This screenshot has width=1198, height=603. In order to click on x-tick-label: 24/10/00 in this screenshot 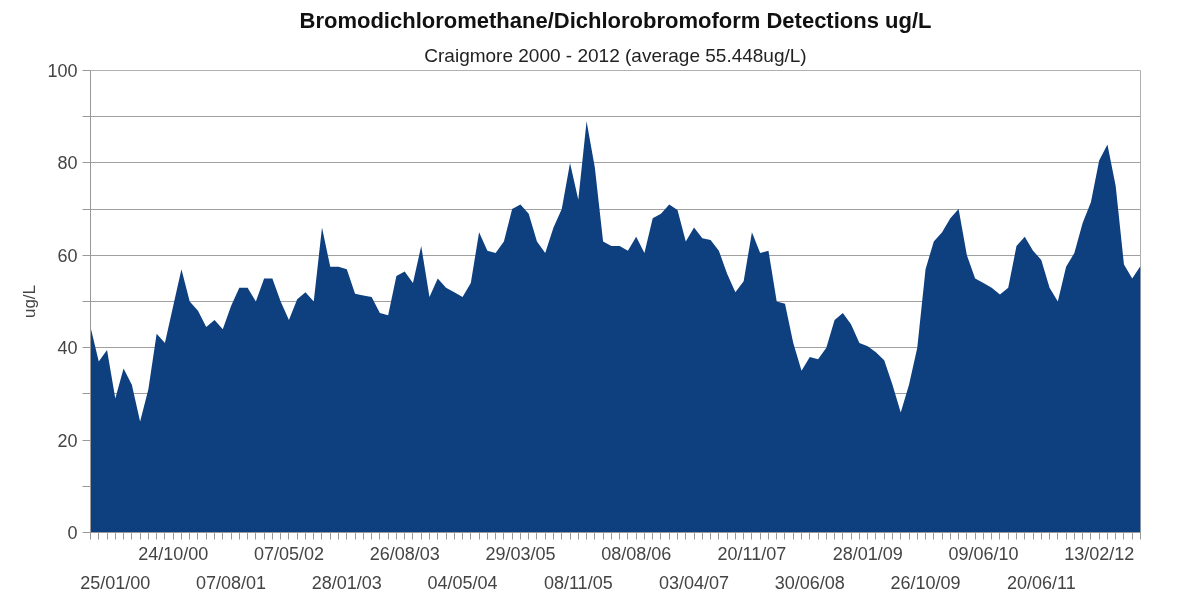, I will do `click(173, 553)`.